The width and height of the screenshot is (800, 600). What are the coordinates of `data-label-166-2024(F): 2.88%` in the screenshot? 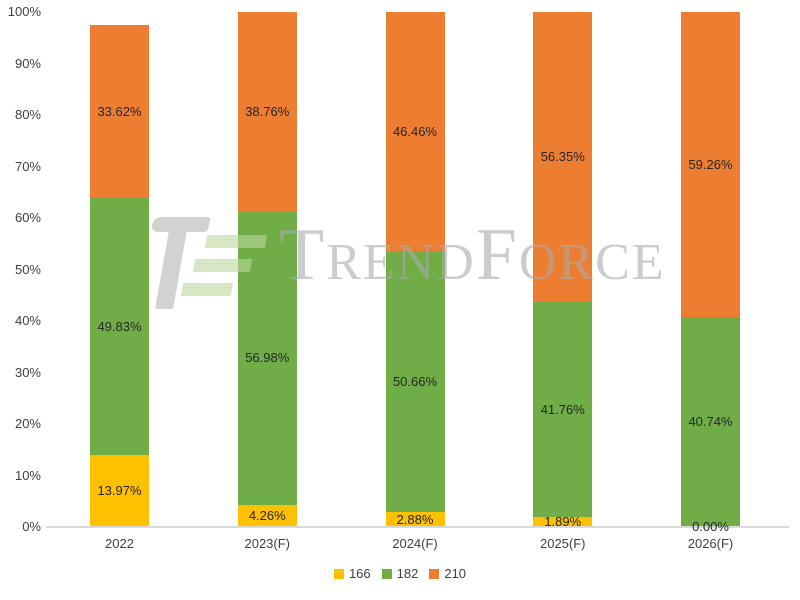 It's located at (415, 519).